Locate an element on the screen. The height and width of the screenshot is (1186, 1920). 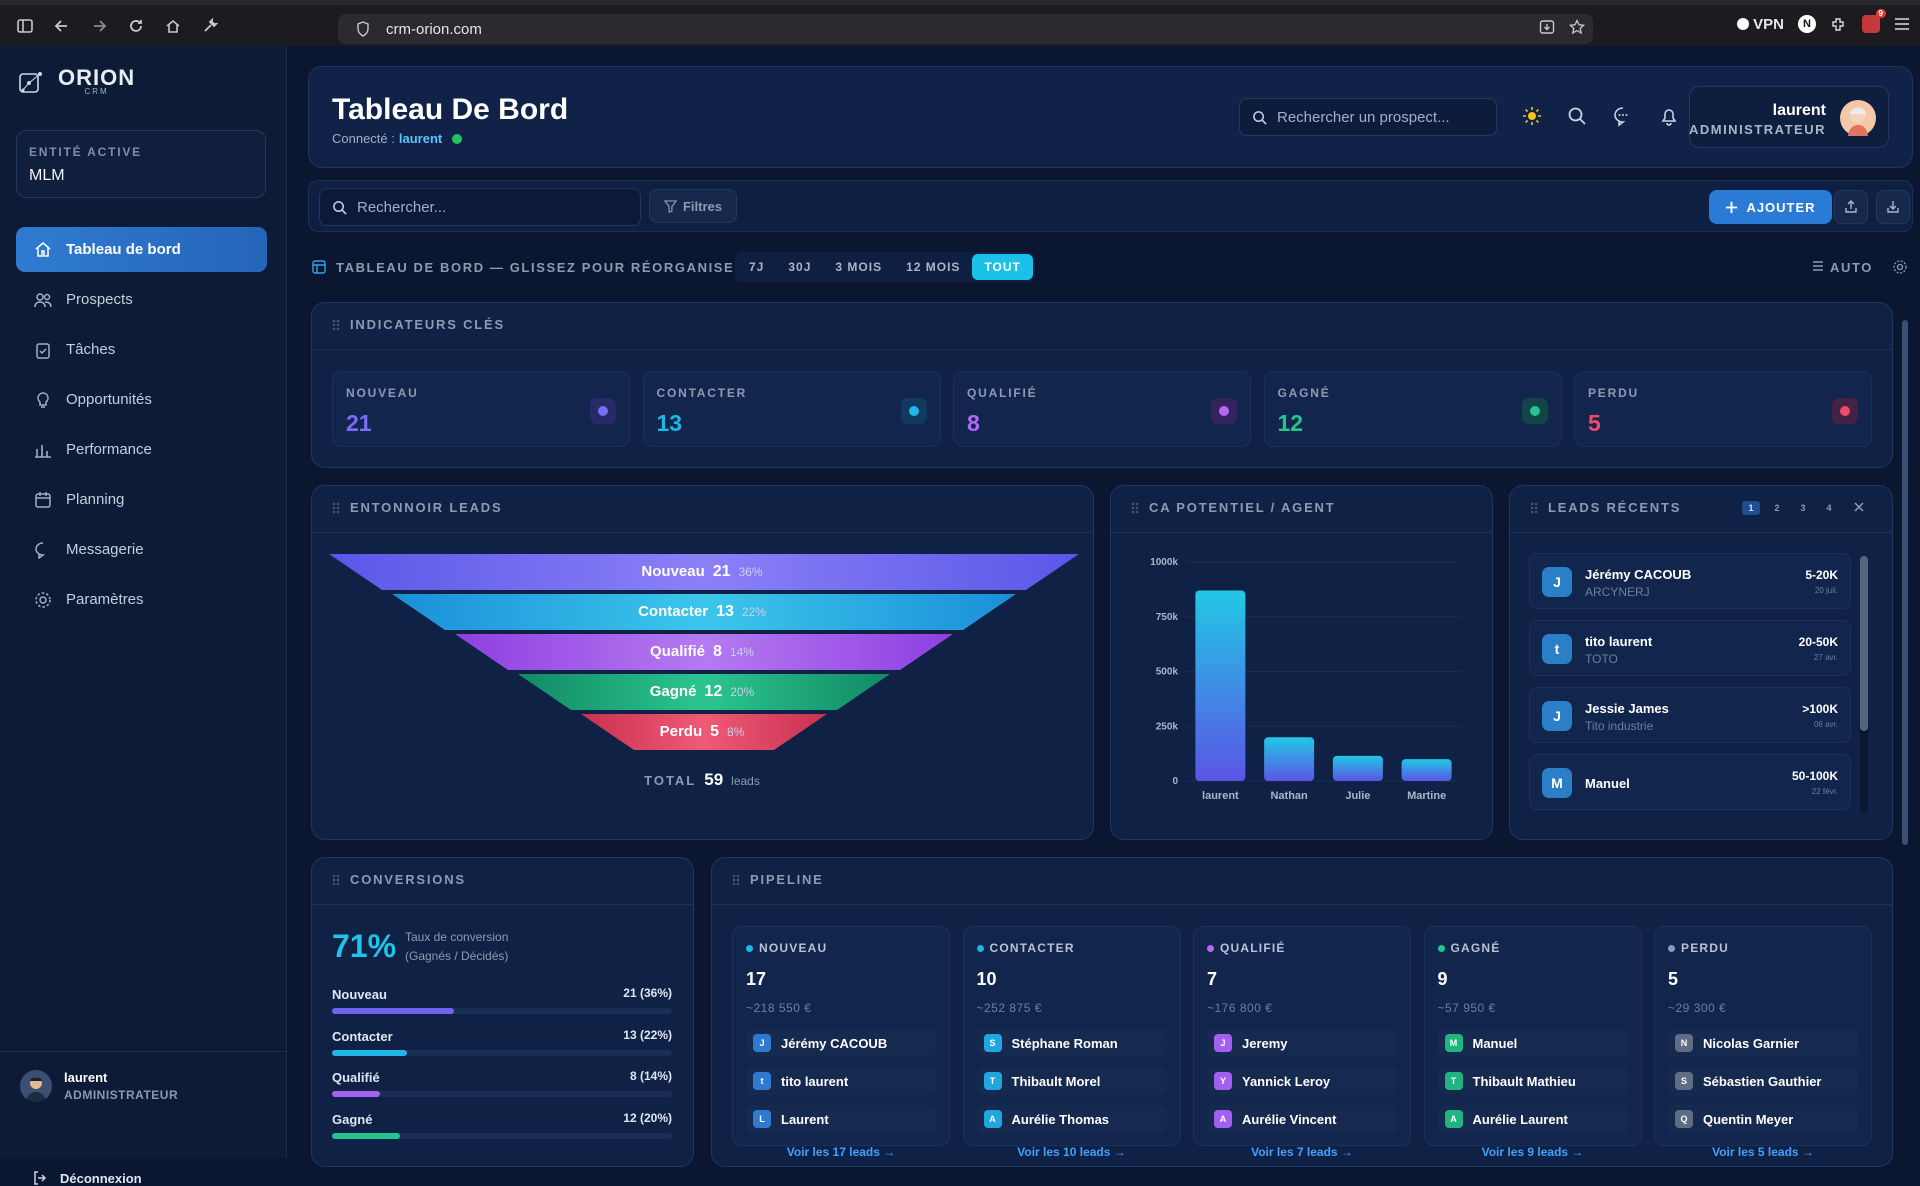
period-tab-7j: 7J is located at coordinates (757, 267).